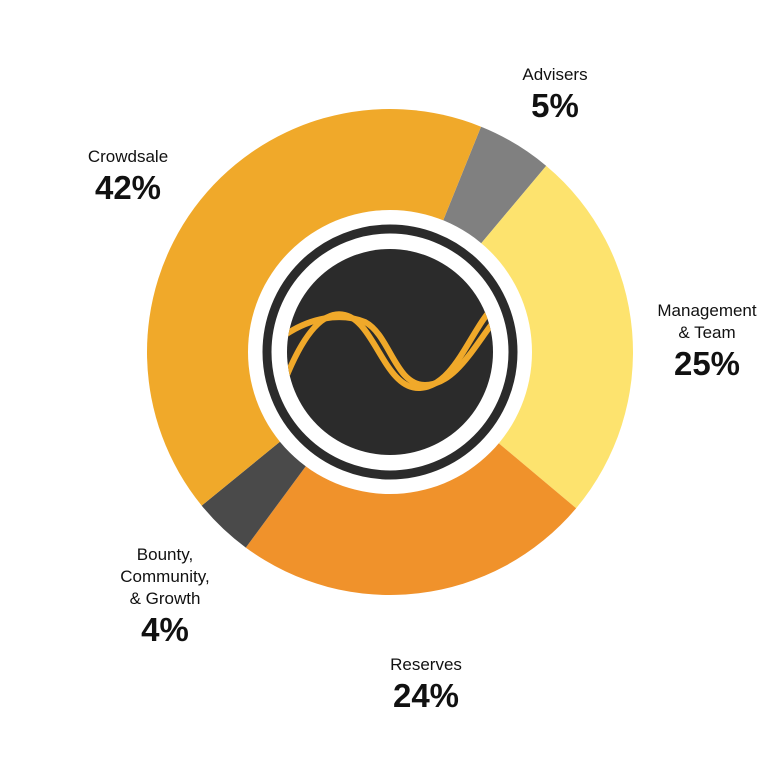  I want to click on category-label: Reserves, so click(426, 664).